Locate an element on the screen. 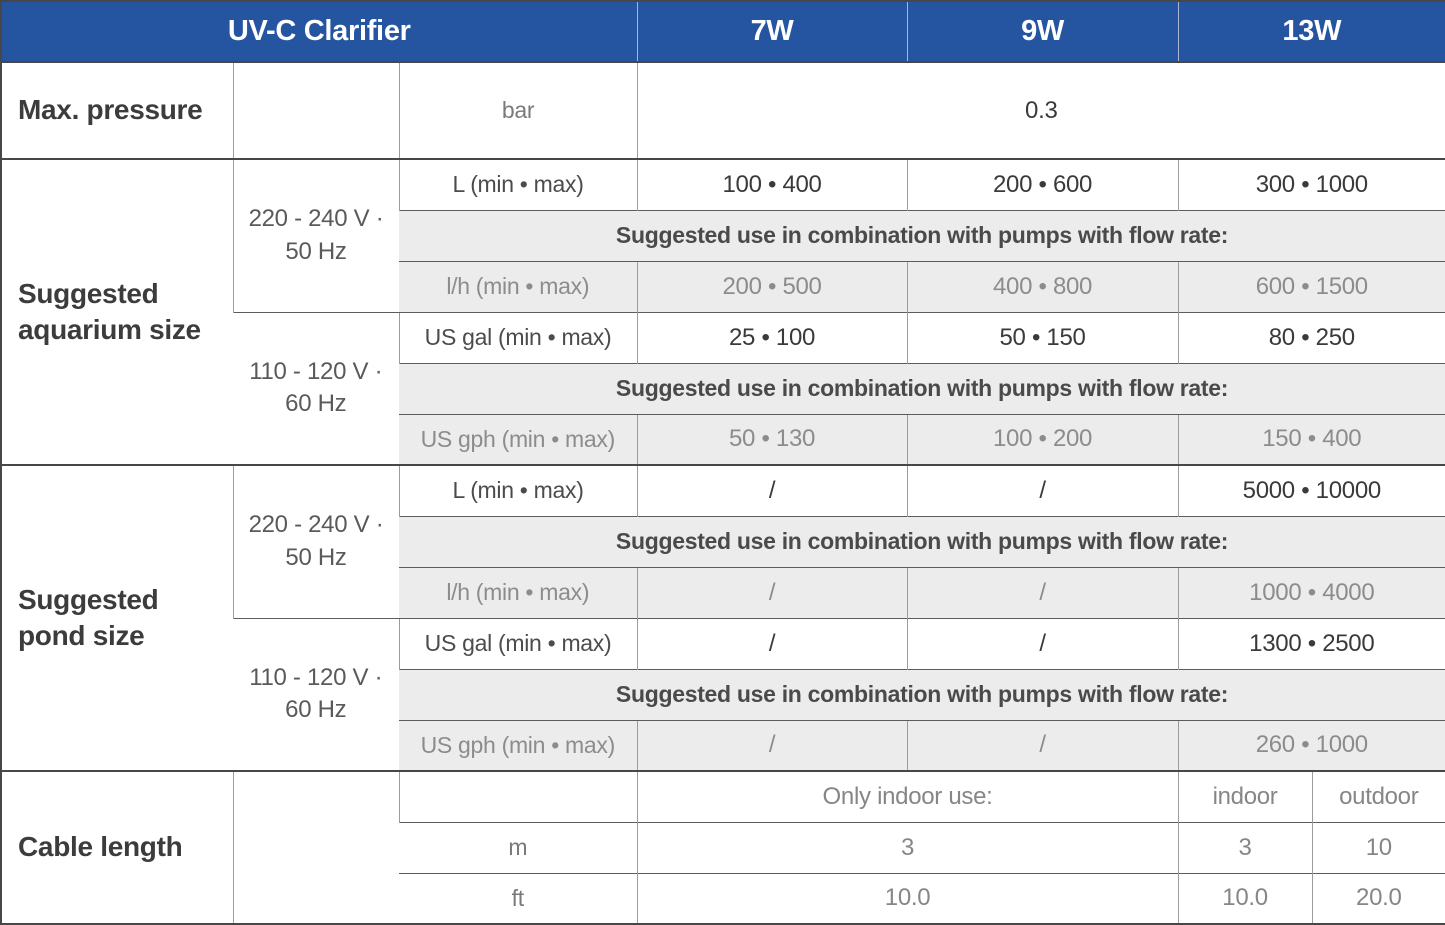 The width and height of the screenshot is (1445, 925). spec-value-9w: 400 • 800 is located at coordinates (1042, 286).